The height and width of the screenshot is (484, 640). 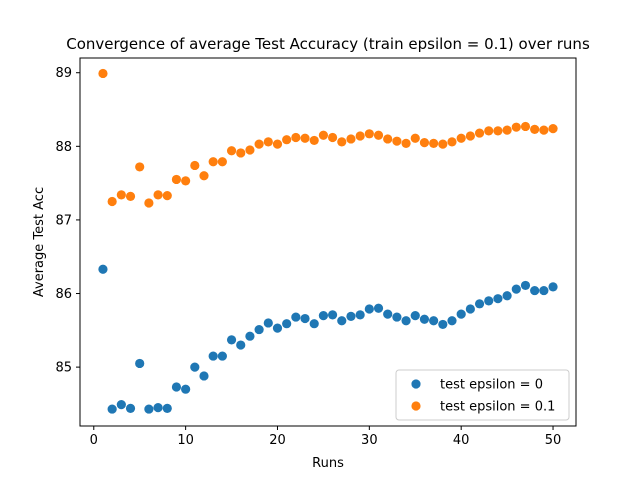 I want to click on x-tick-label: 0, so click(x=94, y=440).